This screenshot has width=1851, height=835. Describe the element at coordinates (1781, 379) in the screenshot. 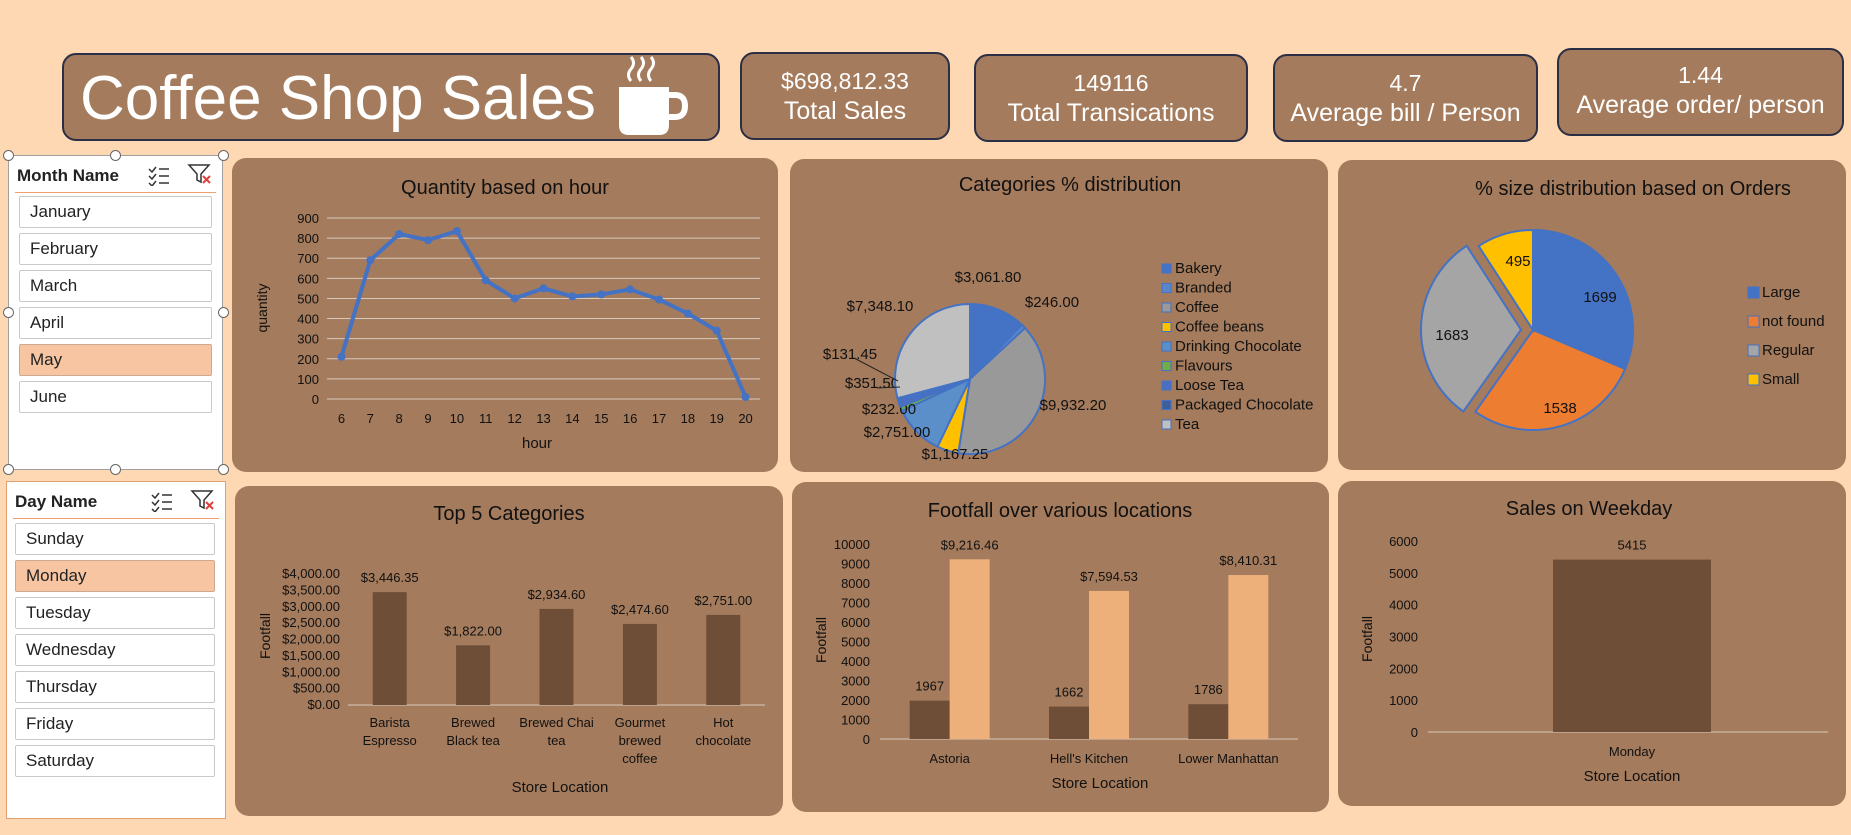

I see `legend-label: Small` at that location.